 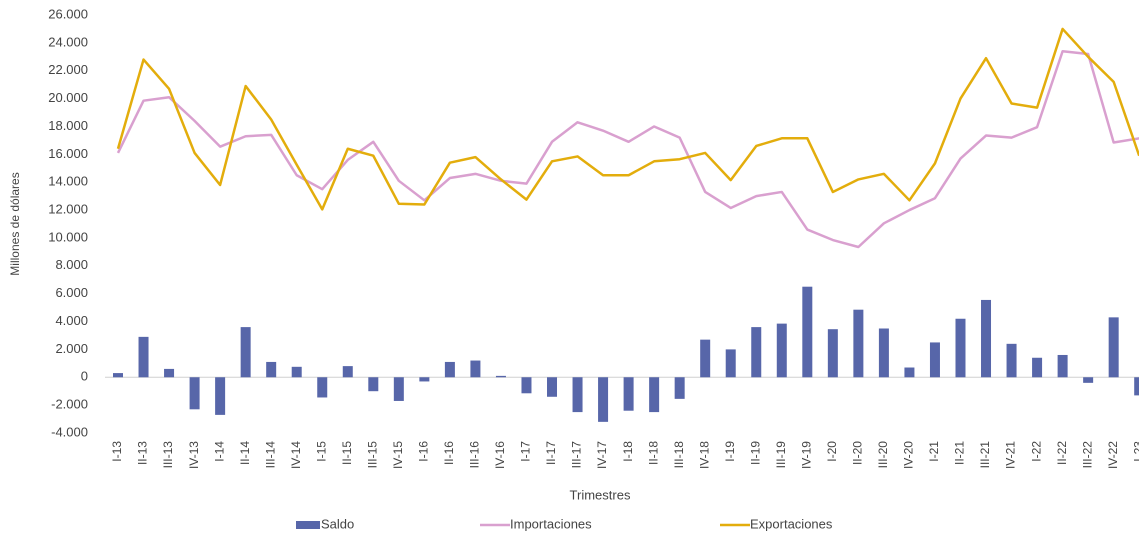 What do you see at coordinates (194, 455) in the screenshot?
I see `x-tick-label: IV-13` at bounding box center [194, 455].